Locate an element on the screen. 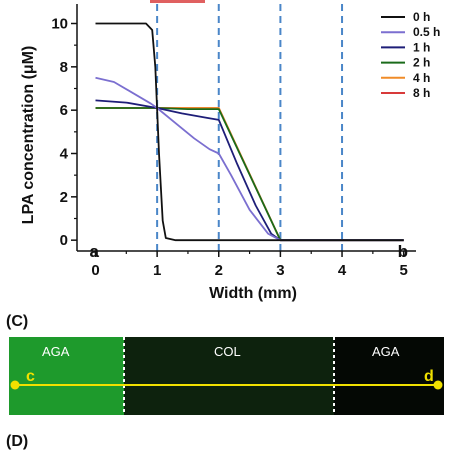  marker-c-dot is located at coordinates (15, 385).